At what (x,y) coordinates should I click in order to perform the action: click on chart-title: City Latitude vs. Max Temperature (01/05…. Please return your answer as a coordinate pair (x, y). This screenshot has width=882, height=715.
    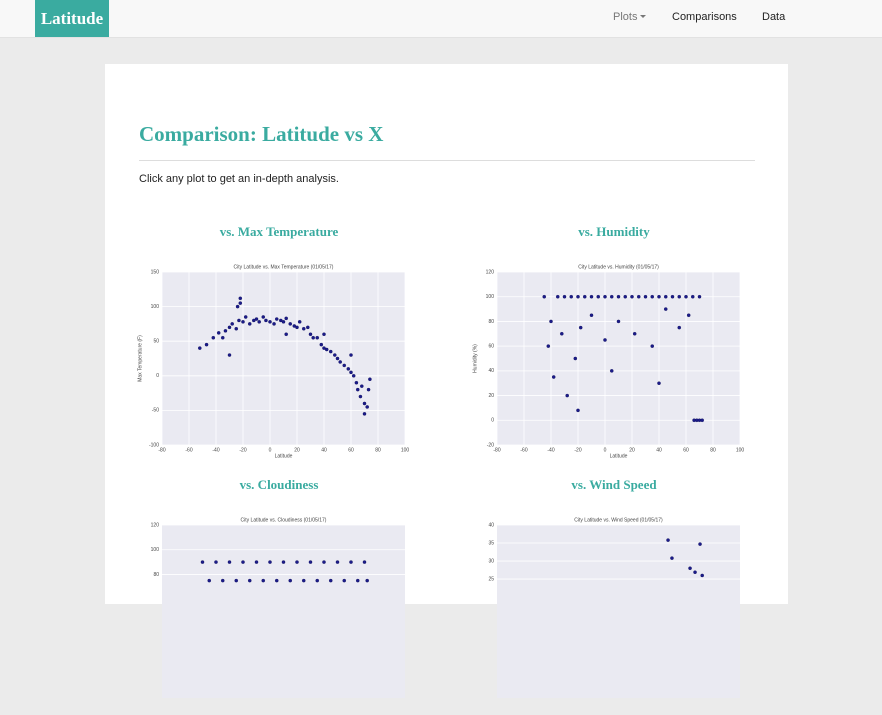
    Looking at the image, I should click on (284, 267).